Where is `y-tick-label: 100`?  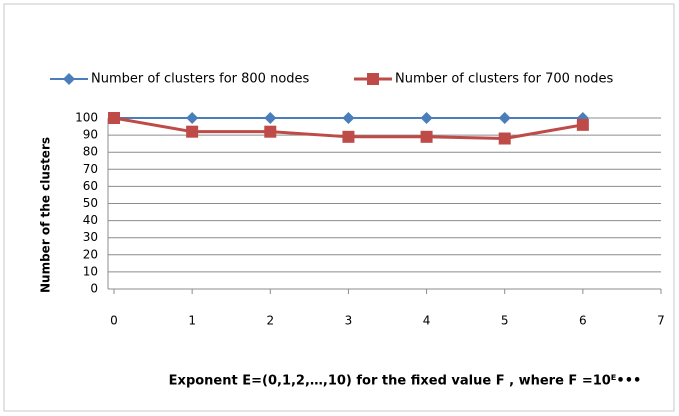
y-tick-label: 100 is located at coordinates (86, 118).